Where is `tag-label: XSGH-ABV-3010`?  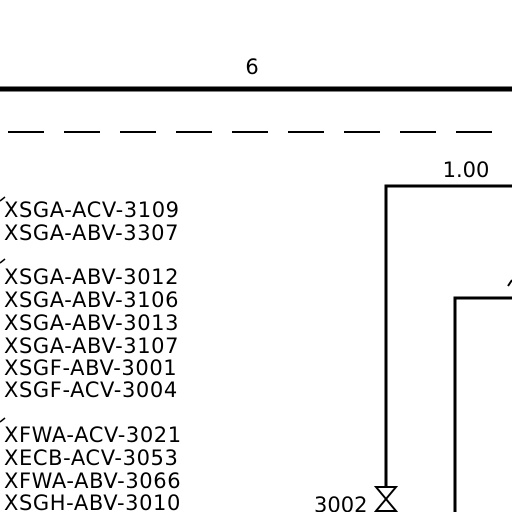 tag-label: XSGH-ABV-3010 is located at coordinates (92, 501).